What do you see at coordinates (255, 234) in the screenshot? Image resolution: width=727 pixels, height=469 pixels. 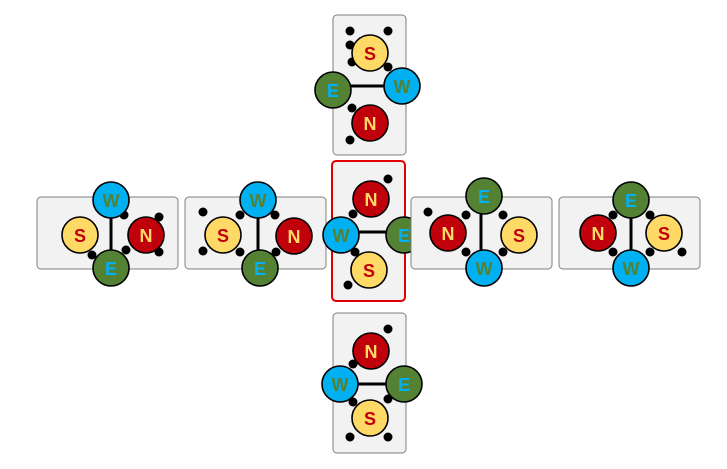 I see `tile-left-inner: W S N E` at bounding box center [255, 234].